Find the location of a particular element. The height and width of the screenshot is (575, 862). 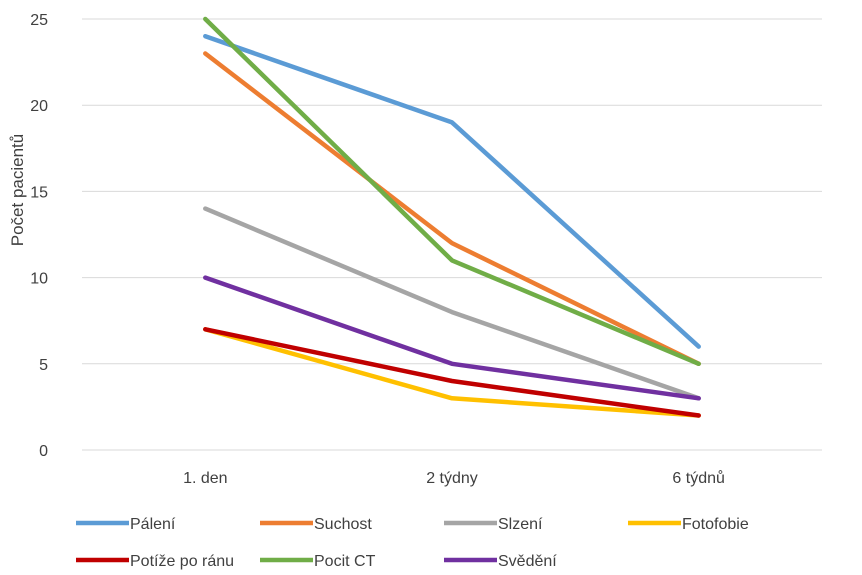

legend-item: Suchost is located at coordinates (316, 524).